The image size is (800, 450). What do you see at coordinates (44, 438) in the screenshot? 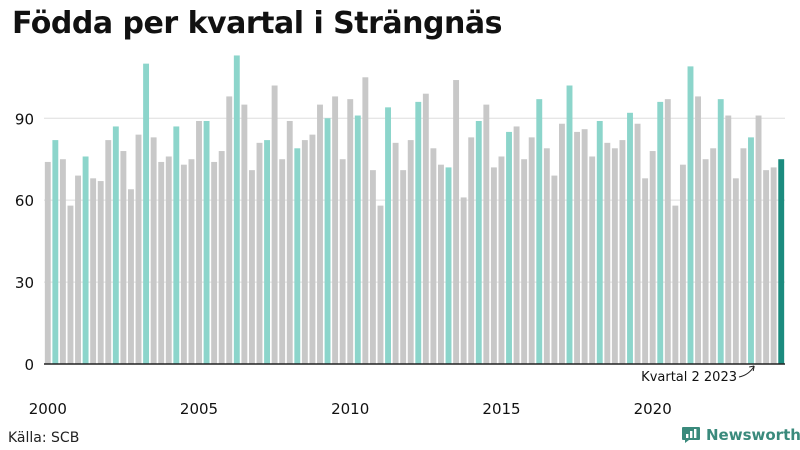
I see `source-label: Källa: SCB` at bounding box center [44, 438].